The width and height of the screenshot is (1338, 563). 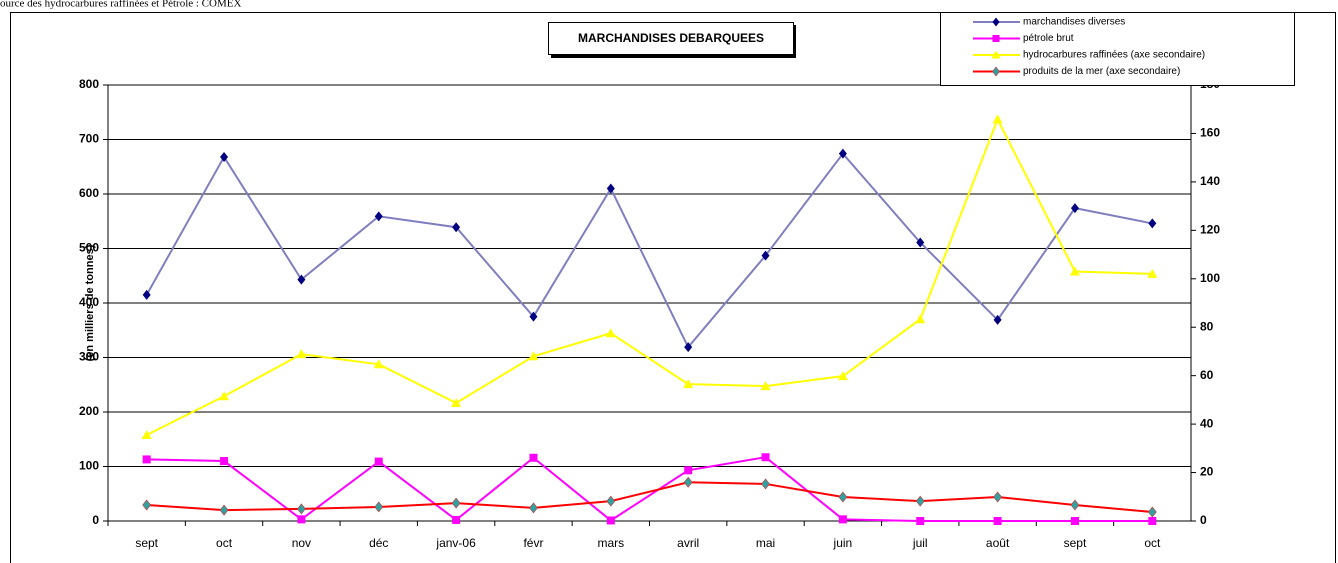 What do you see at coordinates (89, 357) in the screenshot?
I see `y-tick-label: 300` at bounding box center [89, 357].